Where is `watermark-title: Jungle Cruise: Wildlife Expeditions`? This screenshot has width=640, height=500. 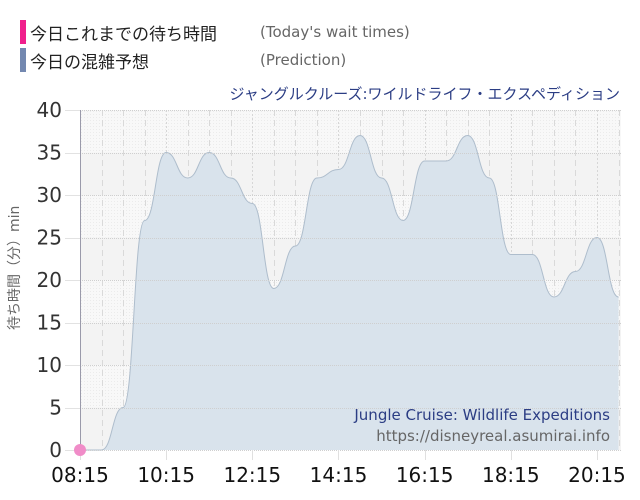 watermark-title: Jungle Cruise: Wildlife Expeditions is located at coordinates (481, 415).